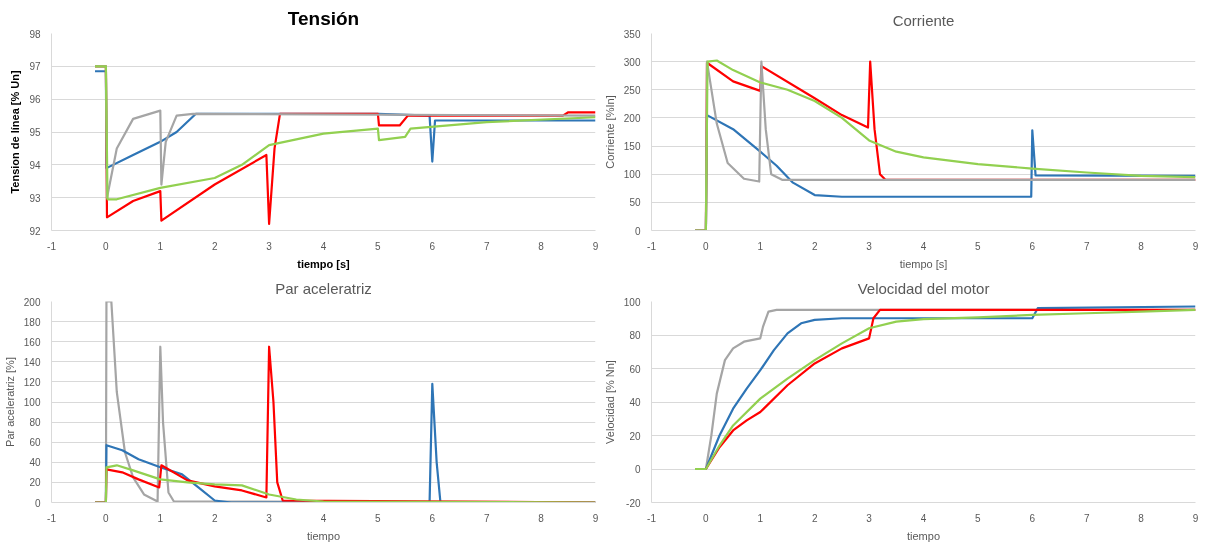  What do you see at coordinates (35, 132) in the screenshot?
I see `y-tick-label: 95` at bounding box center [35, 132].